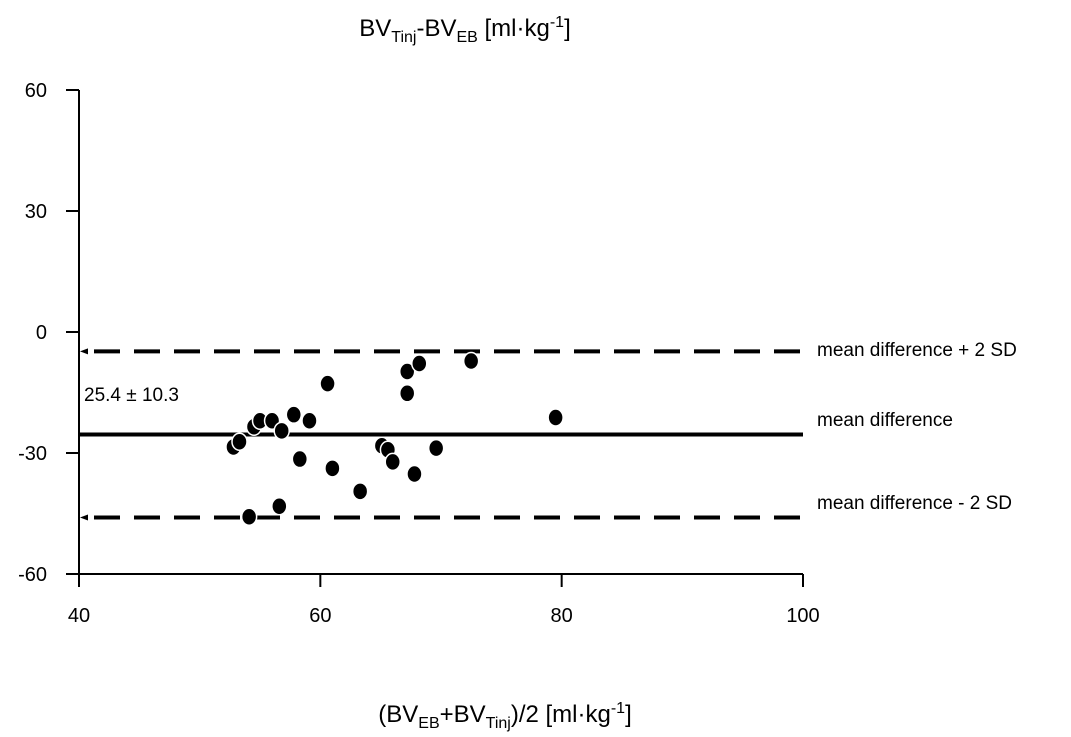 The width and height of the screenshot is (1071, 737). Describe the element at coordinates (84, 351) in the screenshot. I see `upper-limit-line-arrow` at that location.